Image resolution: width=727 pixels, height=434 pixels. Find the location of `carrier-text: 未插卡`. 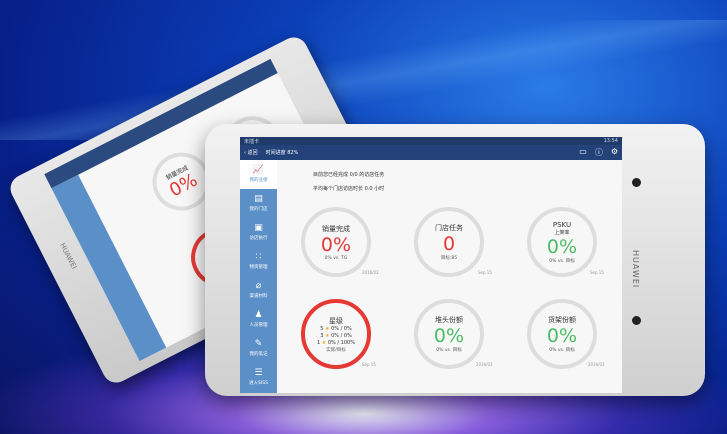

carrier-text: 未插卡 is located at coordinates (252, 141).